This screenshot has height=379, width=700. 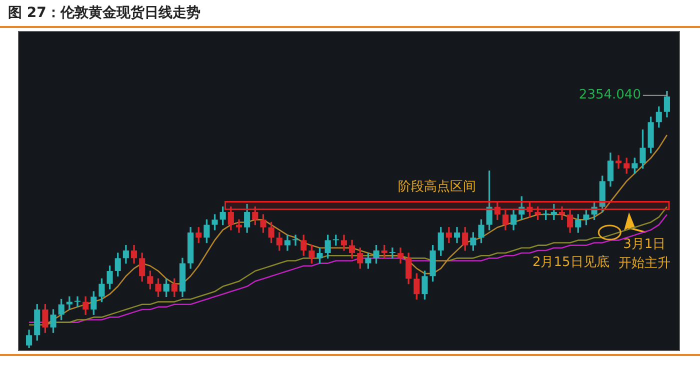 I want to click on chart-title: 图 27：伦敦黄金现货日线走势, so click(x=104, y=13).